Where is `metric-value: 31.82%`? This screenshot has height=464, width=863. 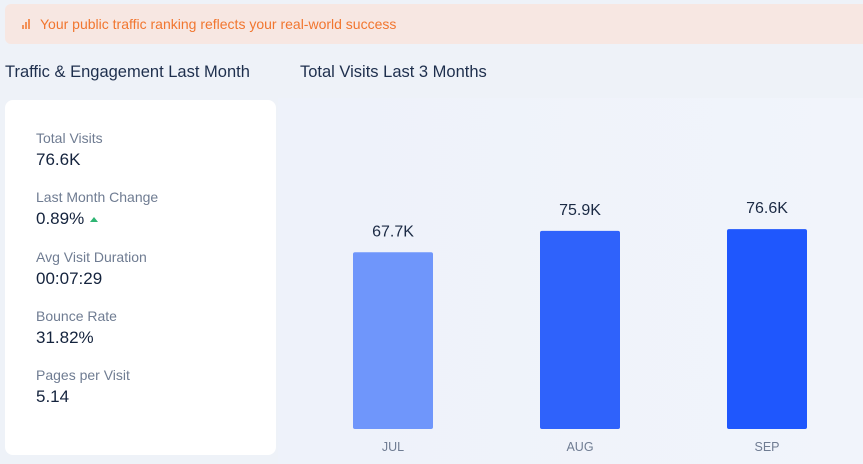
metric-value: 31.82% is located at coordinates (65, 337).